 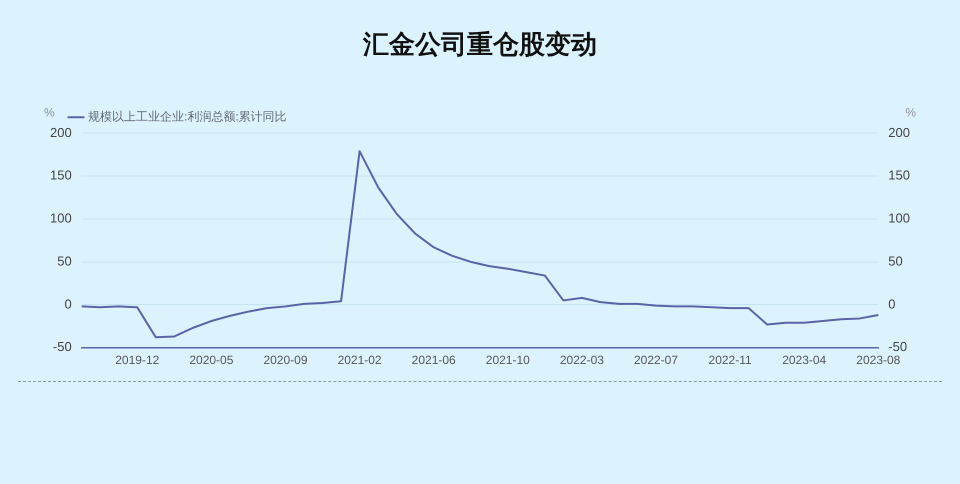 What do you see at coordinates (434, 360) in the screenshot?
I see `x-tick-label: 2021-06` at bounding box center [434, 360].